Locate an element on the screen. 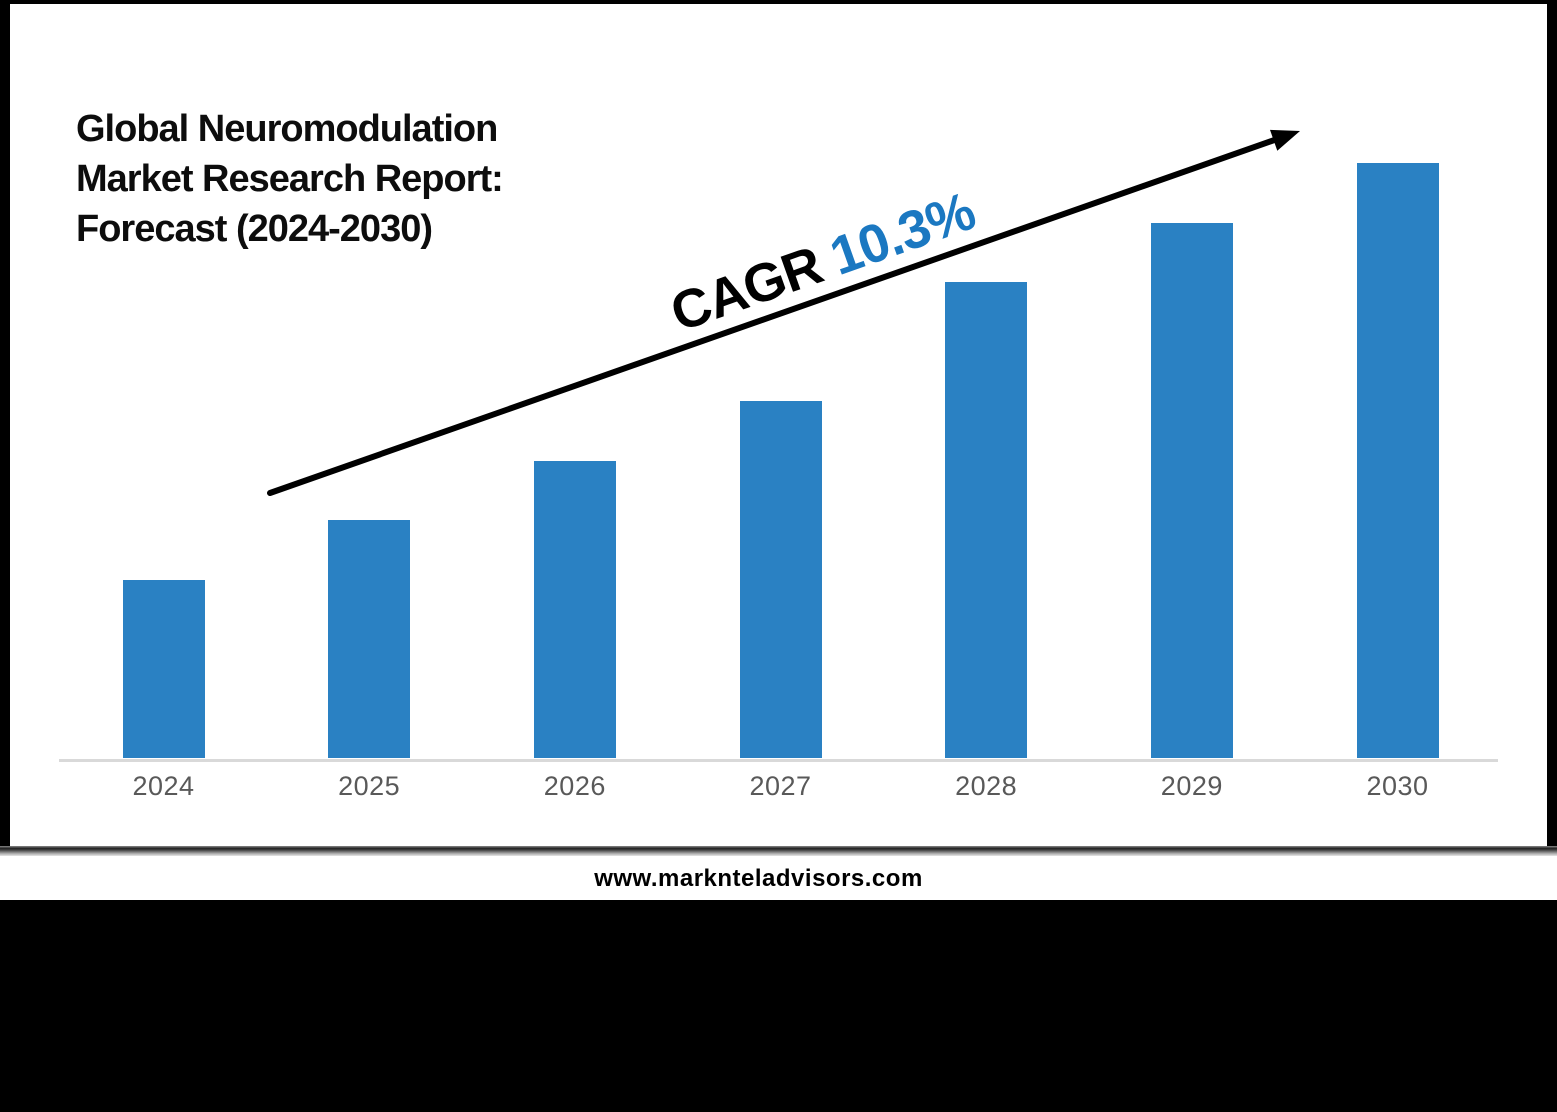 The image size is (1557, 1112). panel-shadow is located at coordinates (778, 851).